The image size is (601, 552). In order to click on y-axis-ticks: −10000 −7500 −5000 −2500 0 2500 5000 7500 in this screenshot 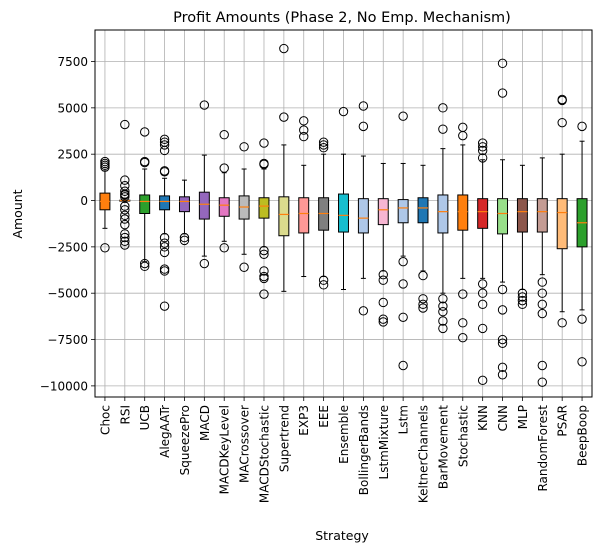, I will do `click(67, 224)`.